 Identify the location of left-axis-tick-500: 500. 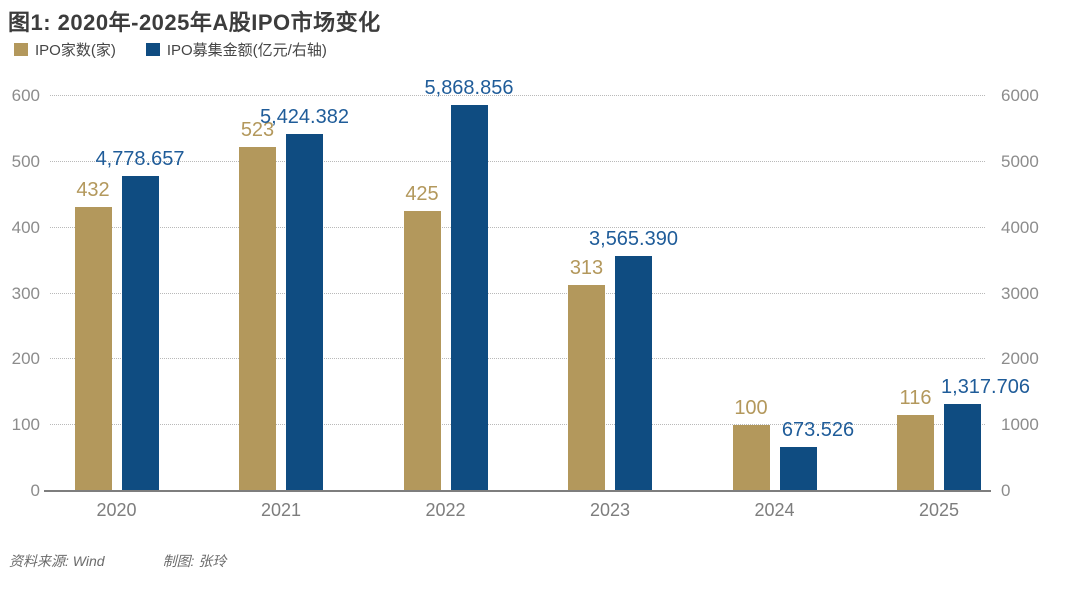
(25, 161).